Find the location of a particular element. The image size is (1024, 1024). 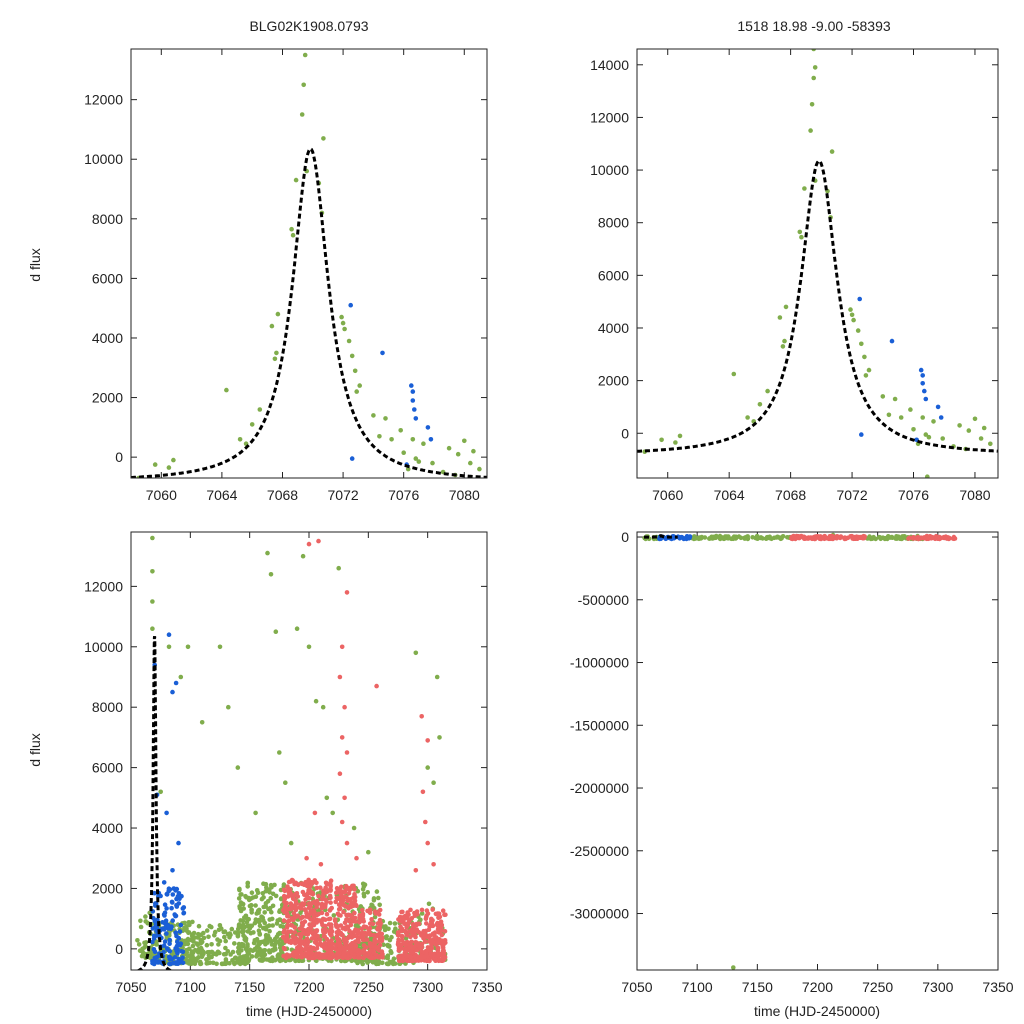

ylabel-bottom: d flux is located at coordinates (35, 749).